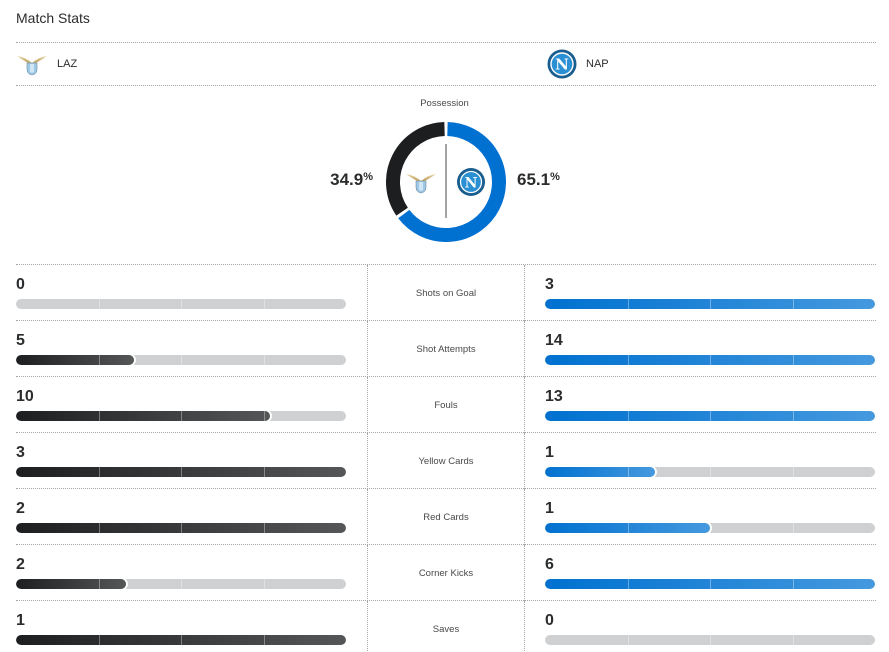  Describe the element at coordinates (53, 18) in the screenshot. I see `match-stats-title: Match Stats` at that location.